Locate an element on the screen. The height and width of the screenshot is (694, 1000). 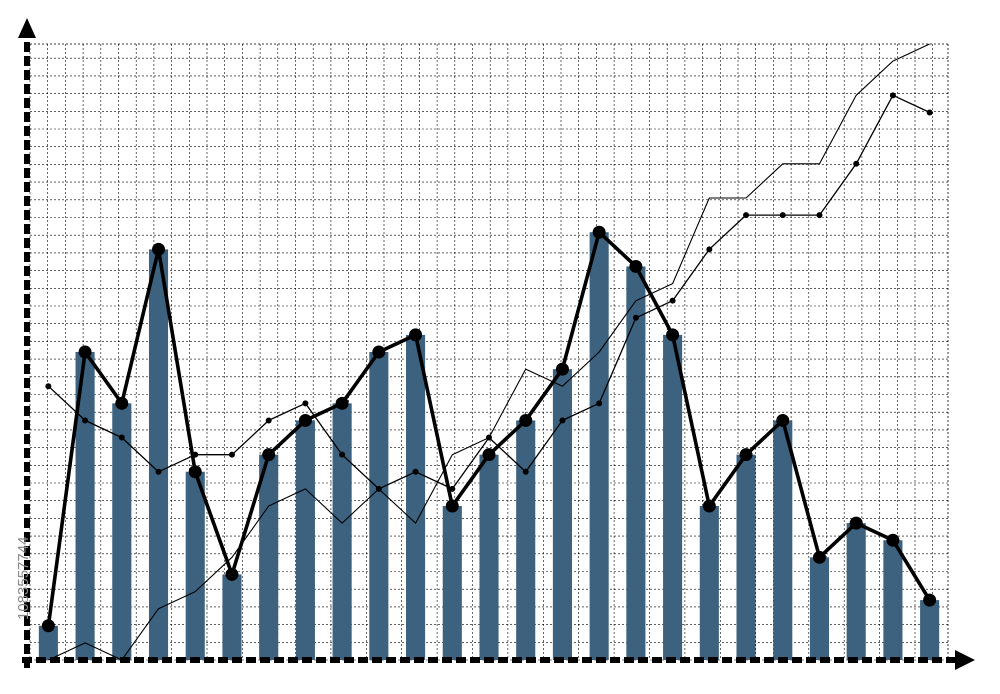
y-axis-arrow-icon is located at coordinates (27, 28).